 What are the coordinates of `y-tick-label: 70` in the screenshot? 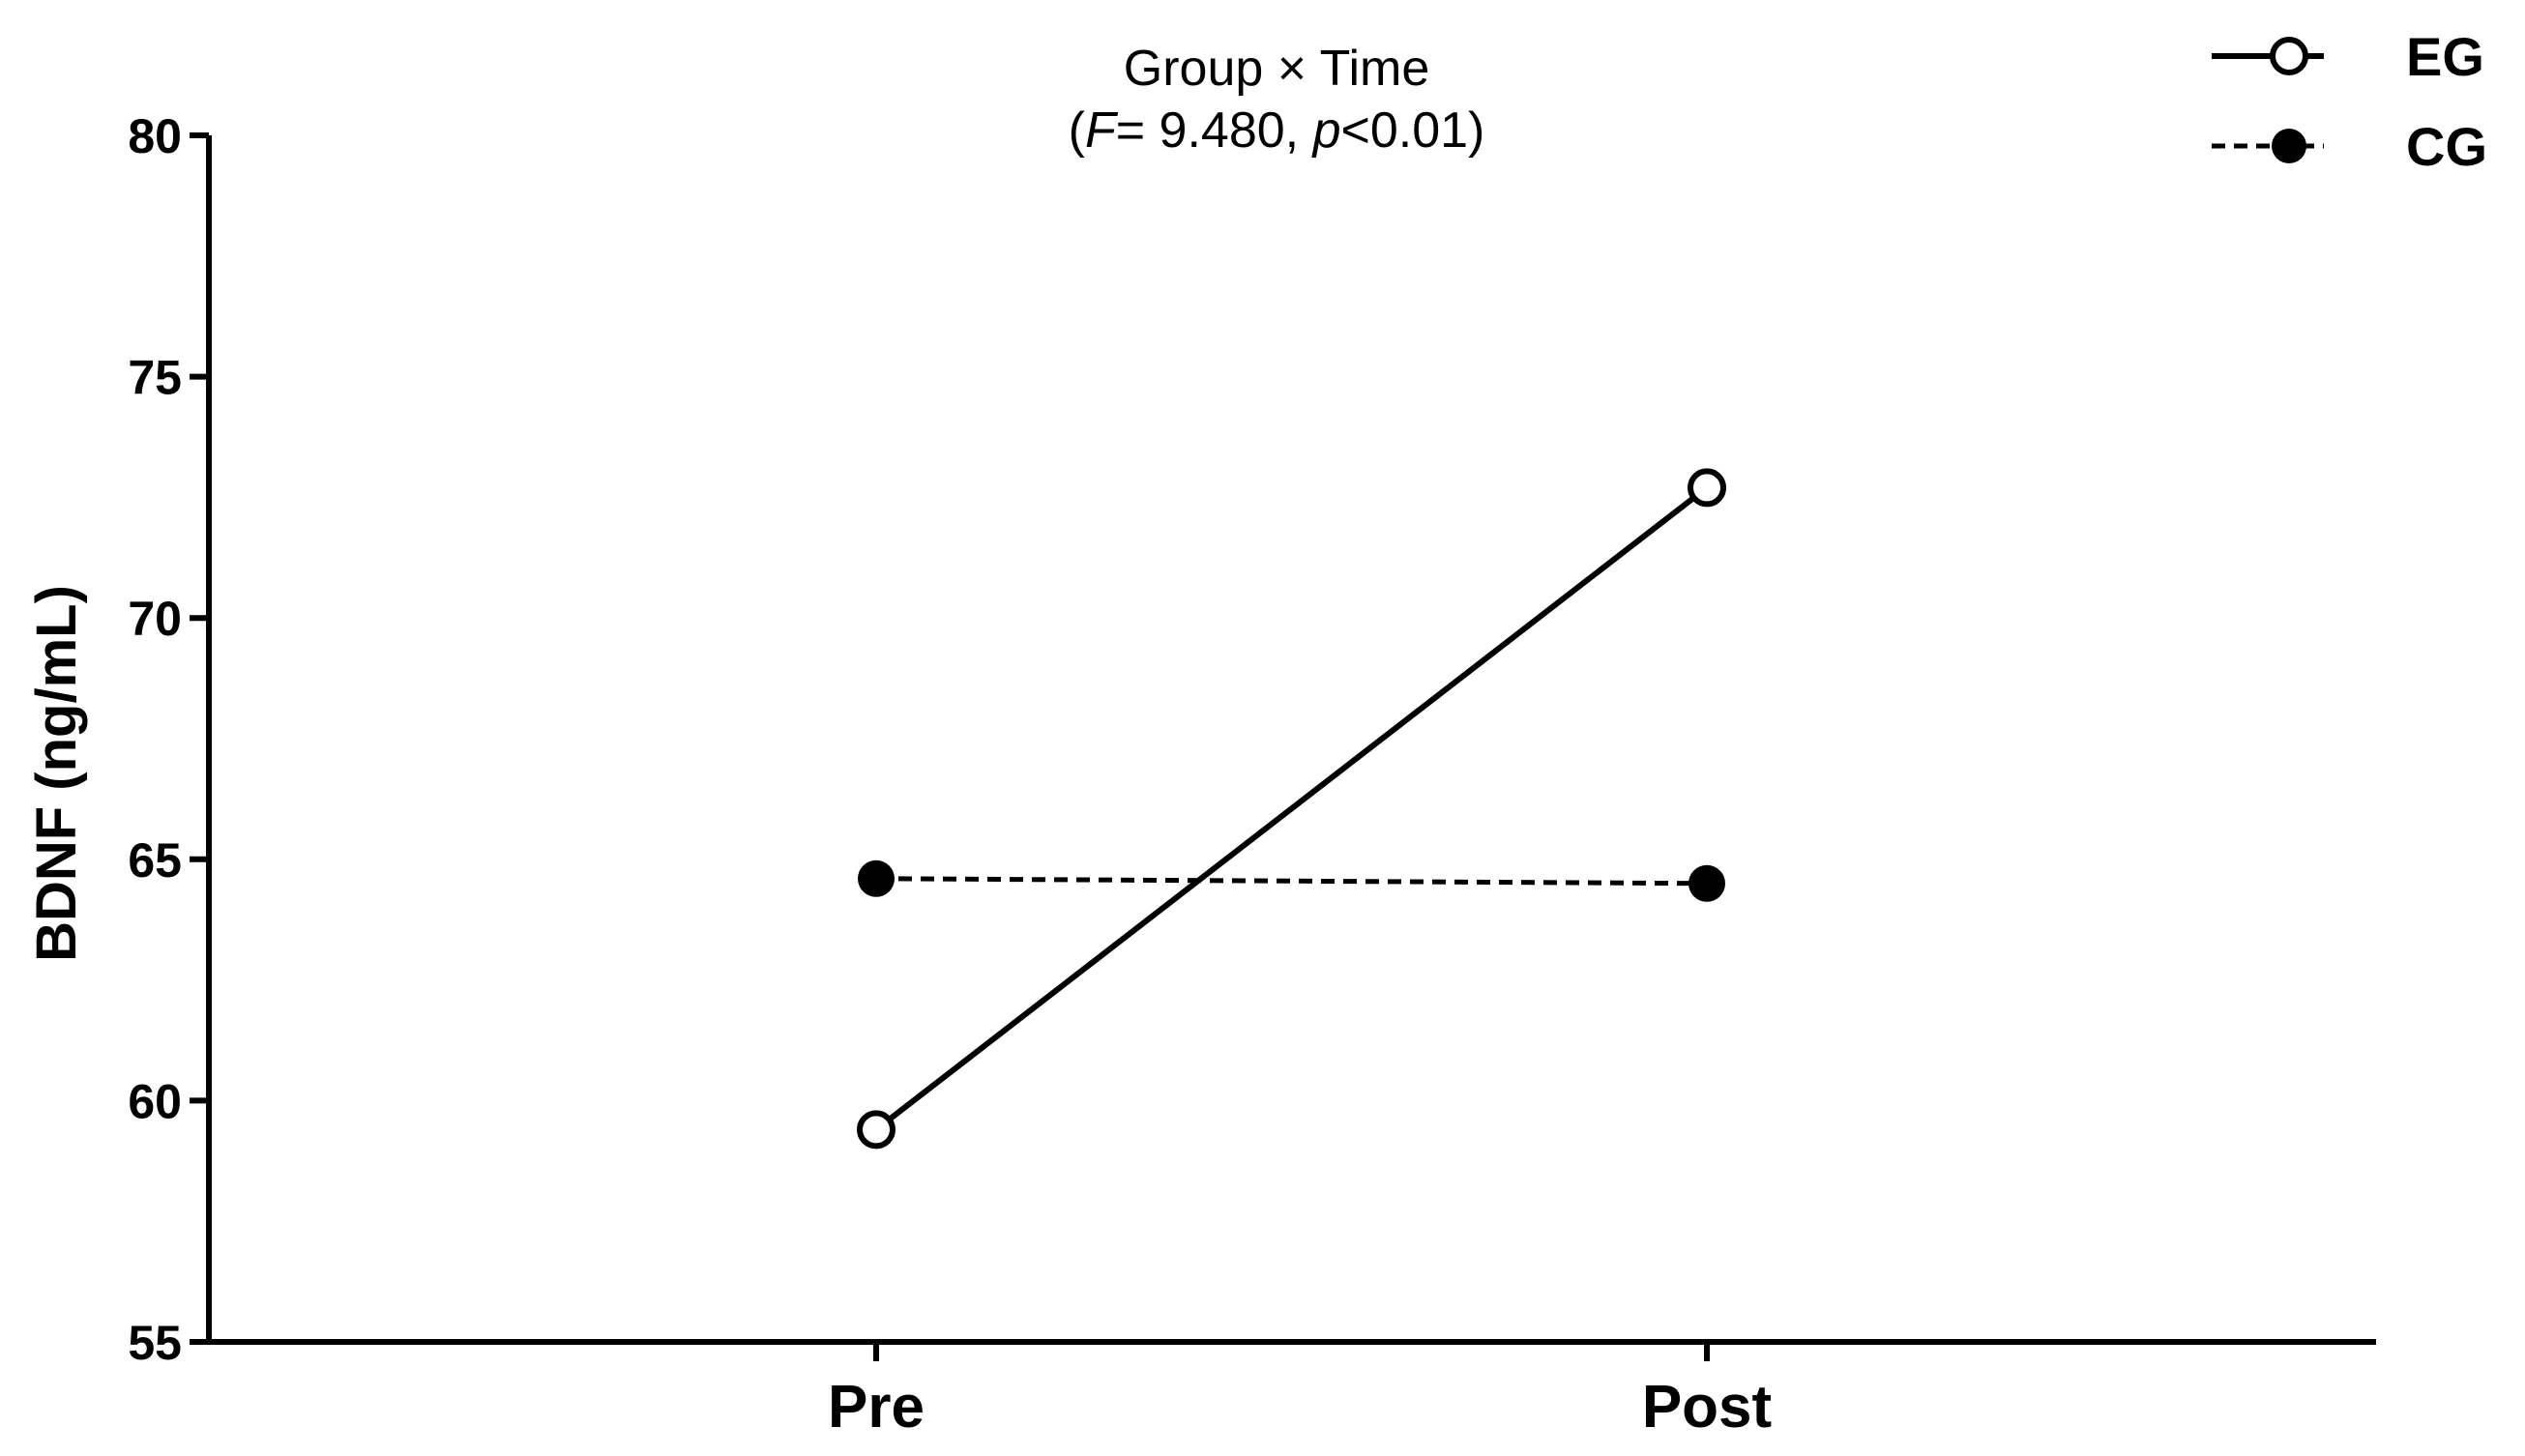 It's located at (155, 619).